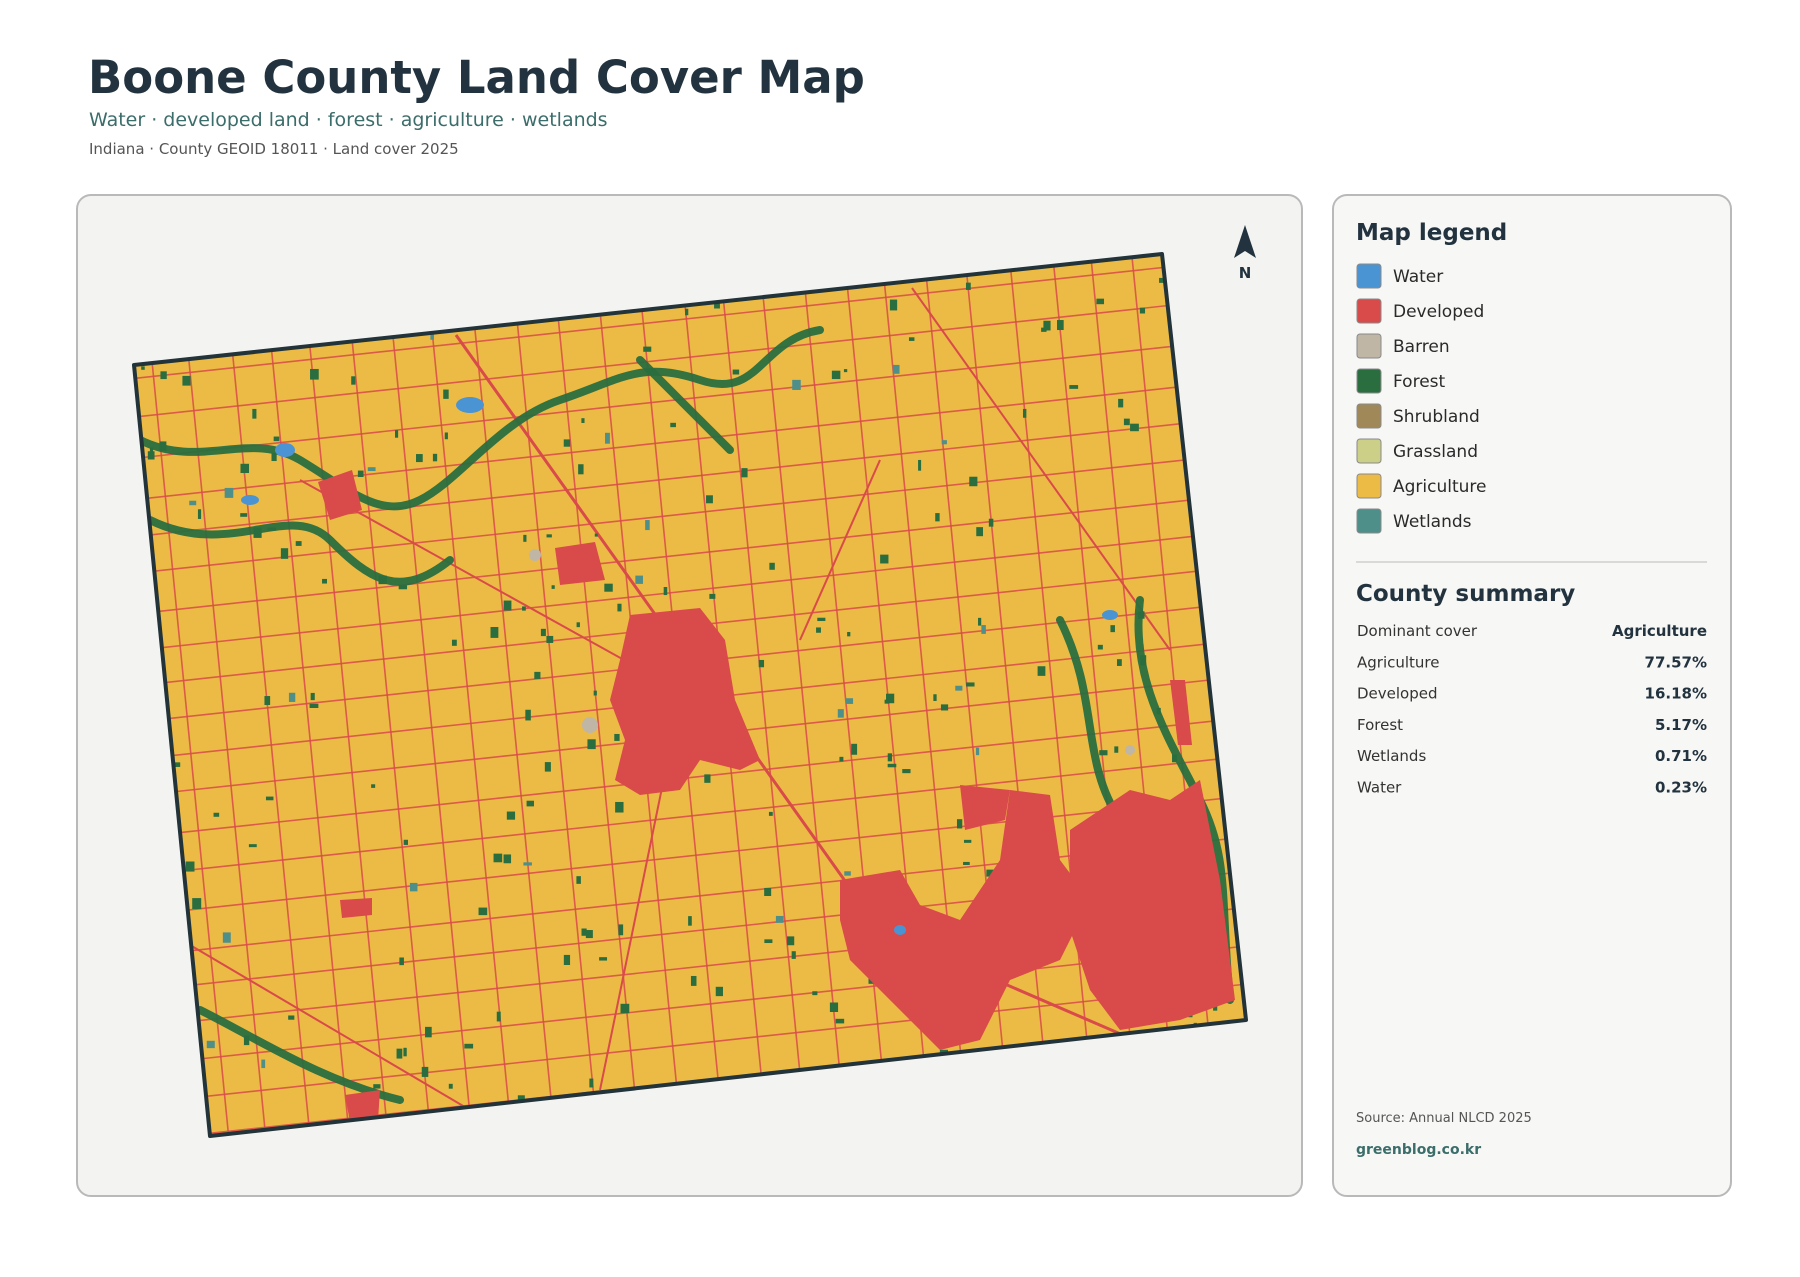  What do you see at coordinates (1432, 522) in the screenshot?
I see `legend-label: Wetlands` at bounding box center [1432, 522].